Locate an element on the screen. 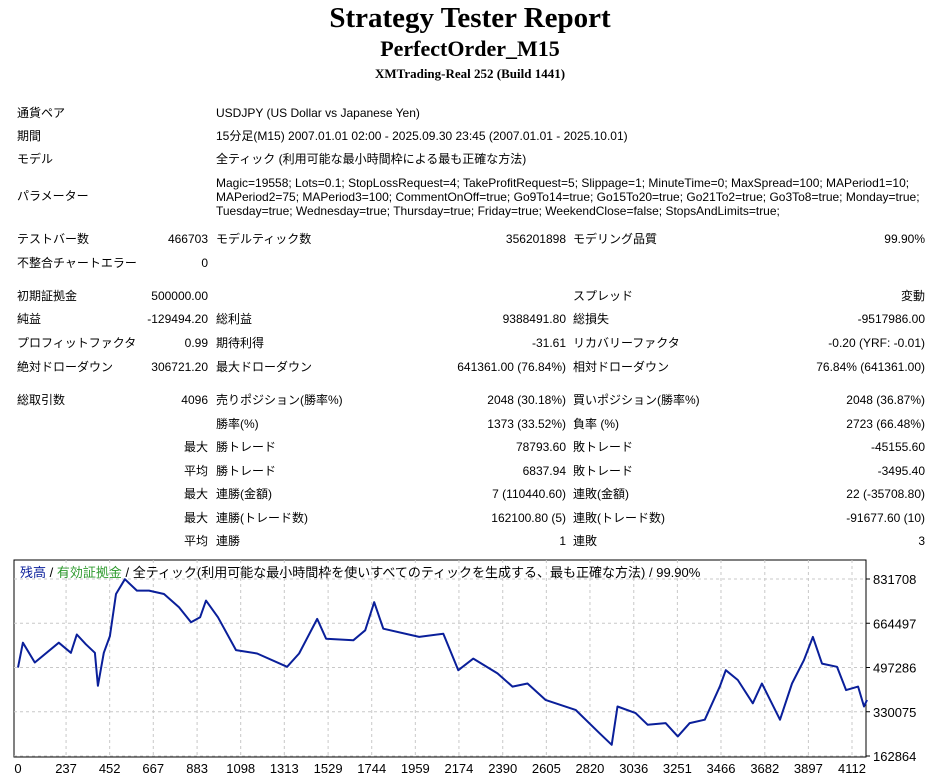 The image size is (940, 777). x-tick-label: 237 is located at coordinates (66, 768).